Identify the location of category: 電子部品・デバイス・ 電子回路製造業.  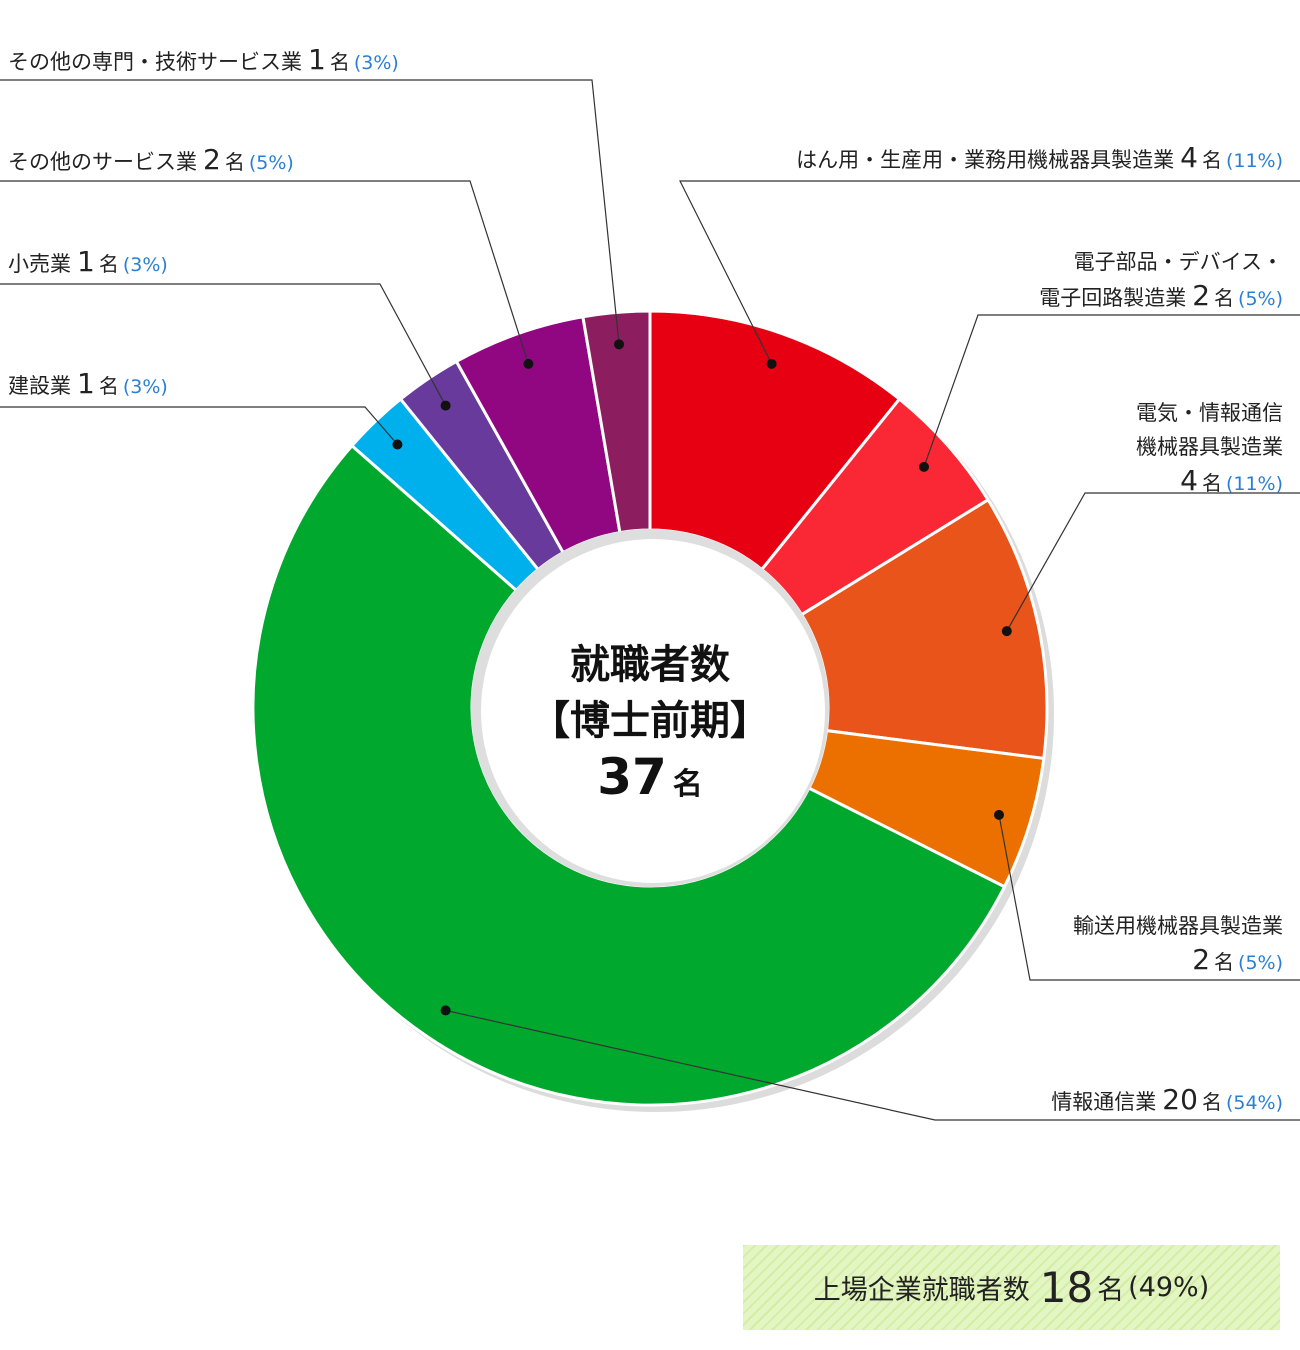
(1161, 280).